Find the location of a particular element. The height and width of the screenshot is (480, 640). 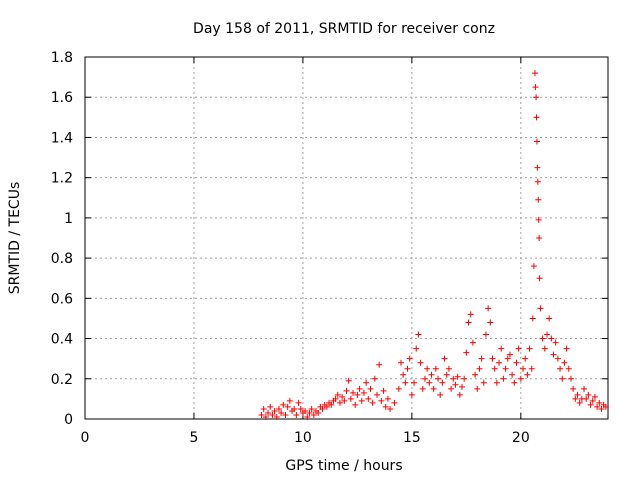

y-tick-label: 0 is located at coordinates (68, 420).